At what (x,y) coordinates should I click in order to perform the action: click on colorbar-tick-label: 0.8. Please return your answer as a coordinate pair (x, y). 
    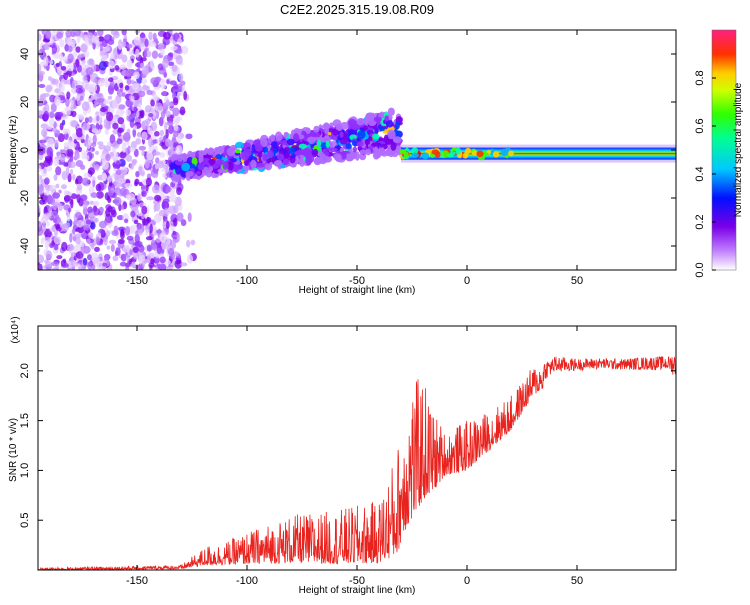
    Looking at the image, I should click on (700, 77).